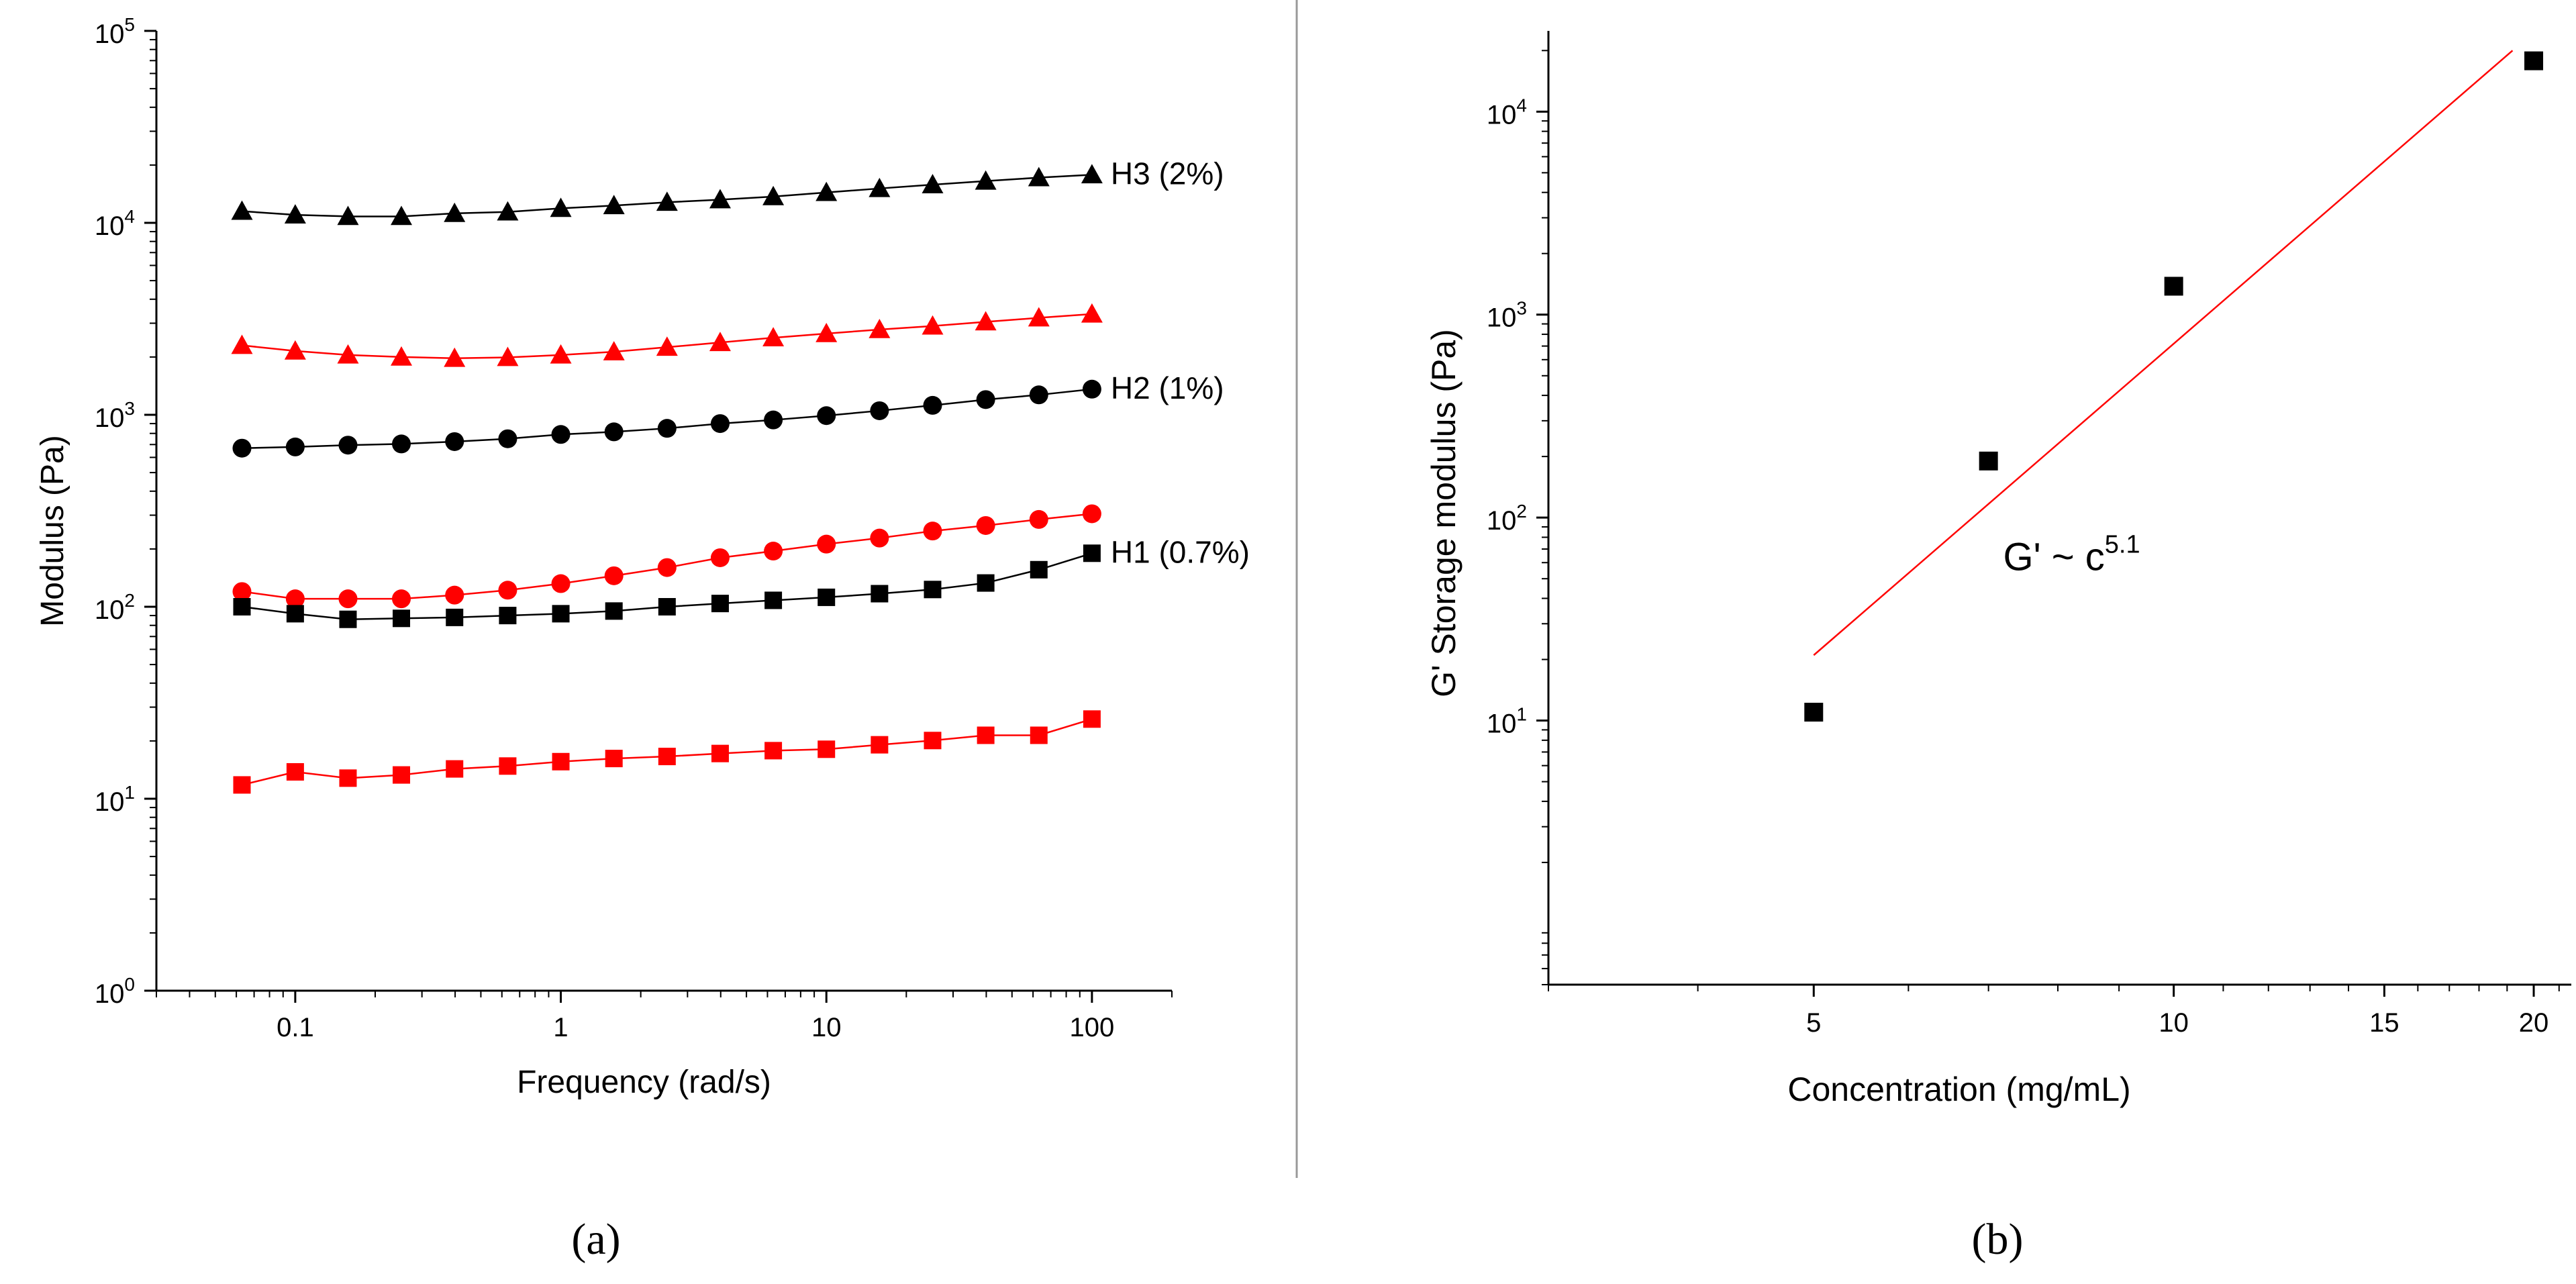 The width and height of the screenshot is (2576, 1284). Describe the element at coordinates (644, 1082) in the screenshot. I see `x-axis-label: Frequency (rad/s)` at that location.